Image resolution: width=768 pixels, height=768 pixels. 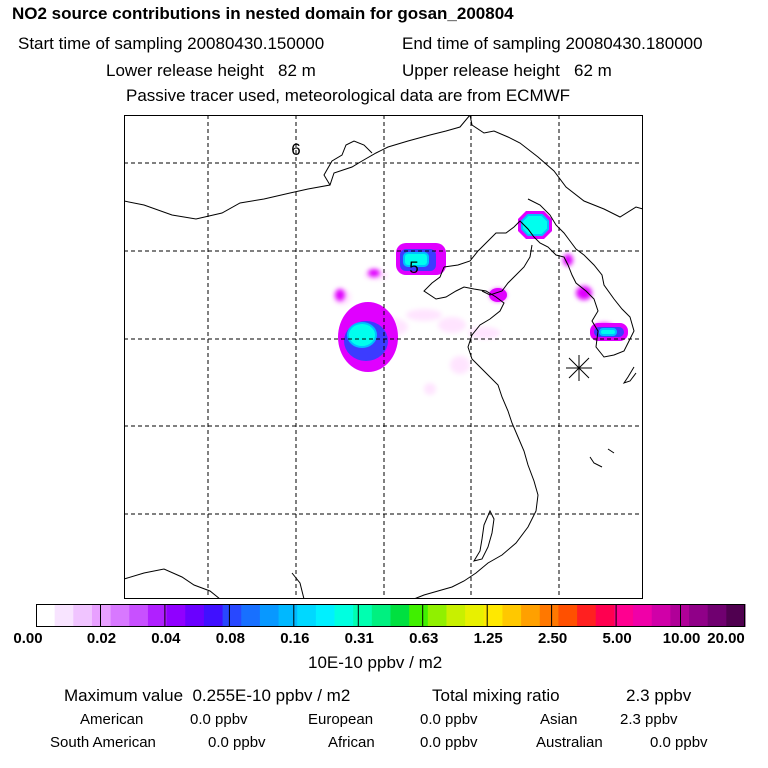 What do you see at coordinates (171, 43) in the screenshot?
I see `start-time-label: Start time of sampling 20080430.150000` at bounding box center [171, 43].